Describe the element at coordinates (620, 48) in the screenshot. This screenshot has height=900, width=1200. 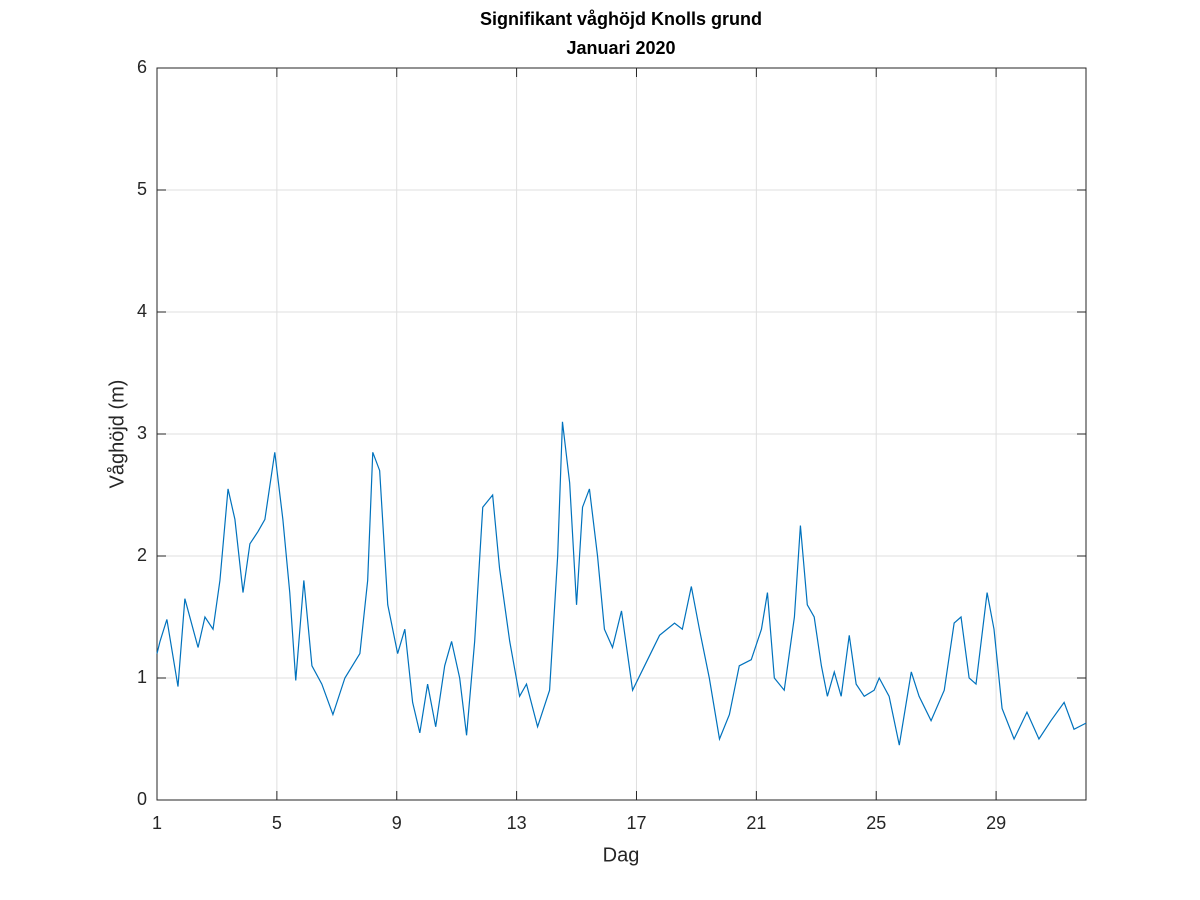
I see `chart-subtitle: Januari 2020` at that location.